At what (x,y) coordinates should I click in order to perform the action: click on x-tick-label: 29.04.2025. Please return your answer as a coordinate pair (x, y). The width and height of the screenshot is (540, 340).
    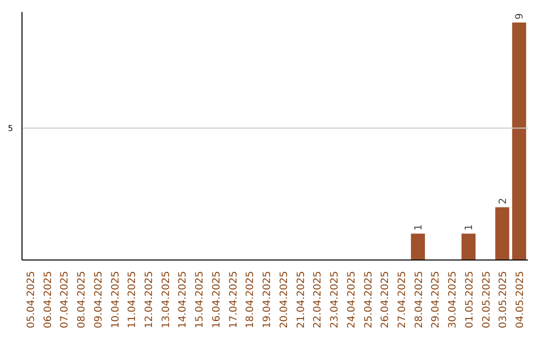
    Looking at the image, I should click on (436, 299).